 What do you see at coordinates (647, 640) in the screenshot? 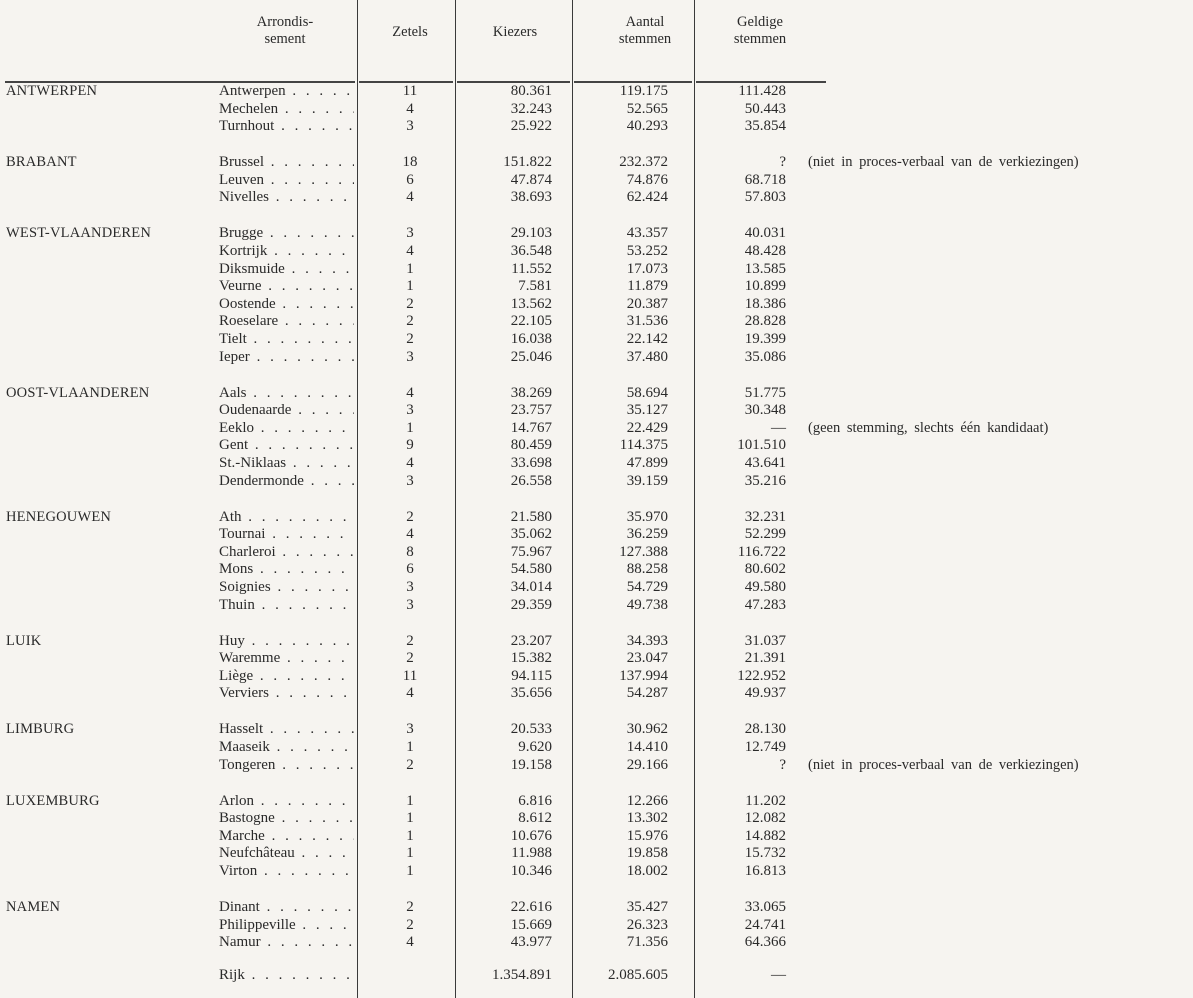
I see `aantal-stemmen-value: 34.393` at bounding box center [647, 640].